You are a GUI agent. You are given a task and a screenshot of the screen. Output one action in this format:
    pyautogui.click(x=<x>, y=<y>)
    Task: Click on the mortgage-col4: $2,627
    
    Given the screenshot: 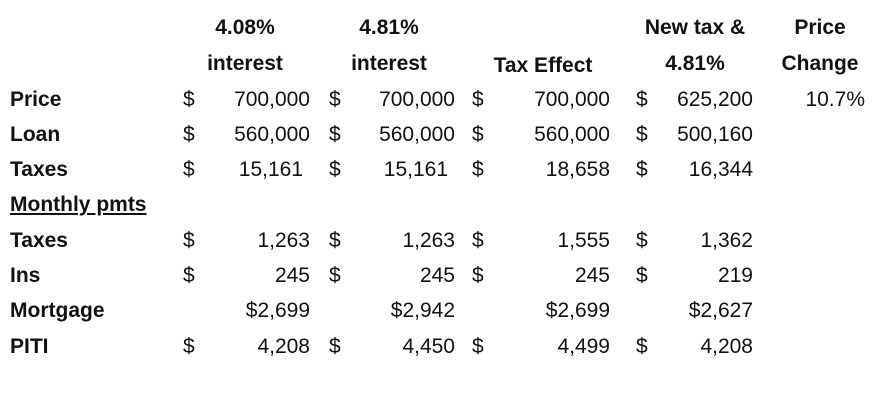 What is the action you would take?
    pyautogui.click(x=720, y=310)
    